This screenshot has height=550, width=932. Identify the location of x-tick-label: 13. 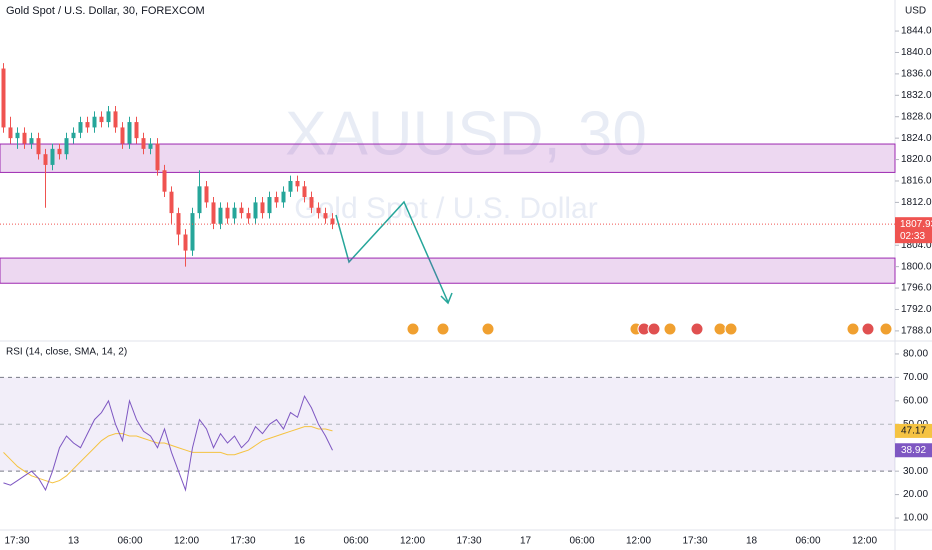
(74, 541).